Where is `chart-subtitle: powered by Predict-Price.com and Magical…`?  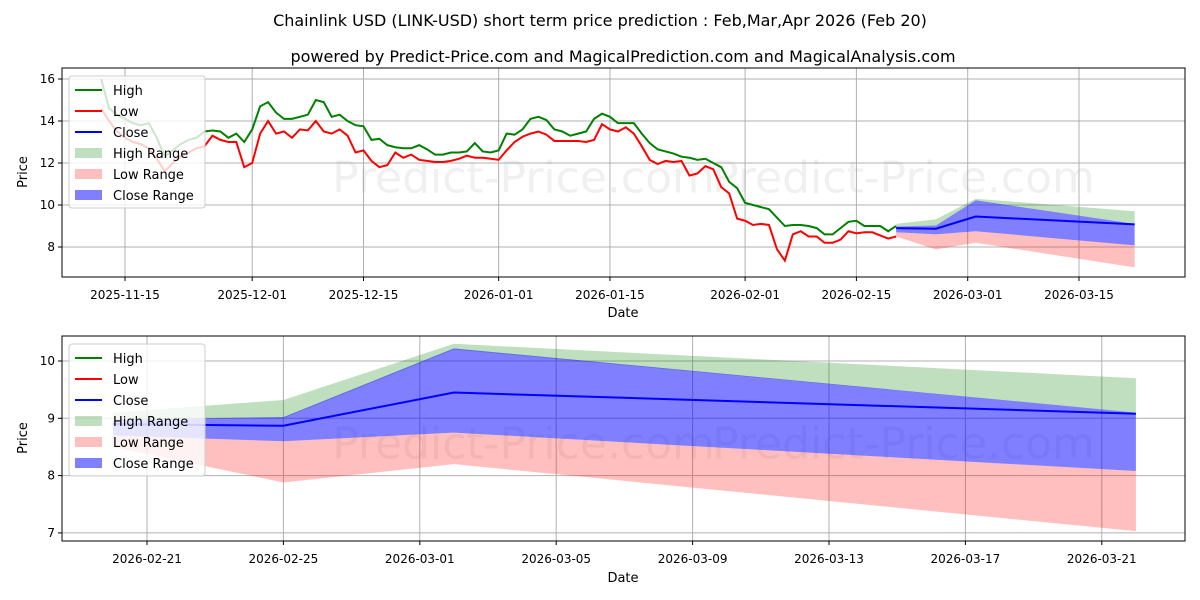 chart-subtitle: powered by Predict-Price.com and Magical… is located at coordinates (622, 56).